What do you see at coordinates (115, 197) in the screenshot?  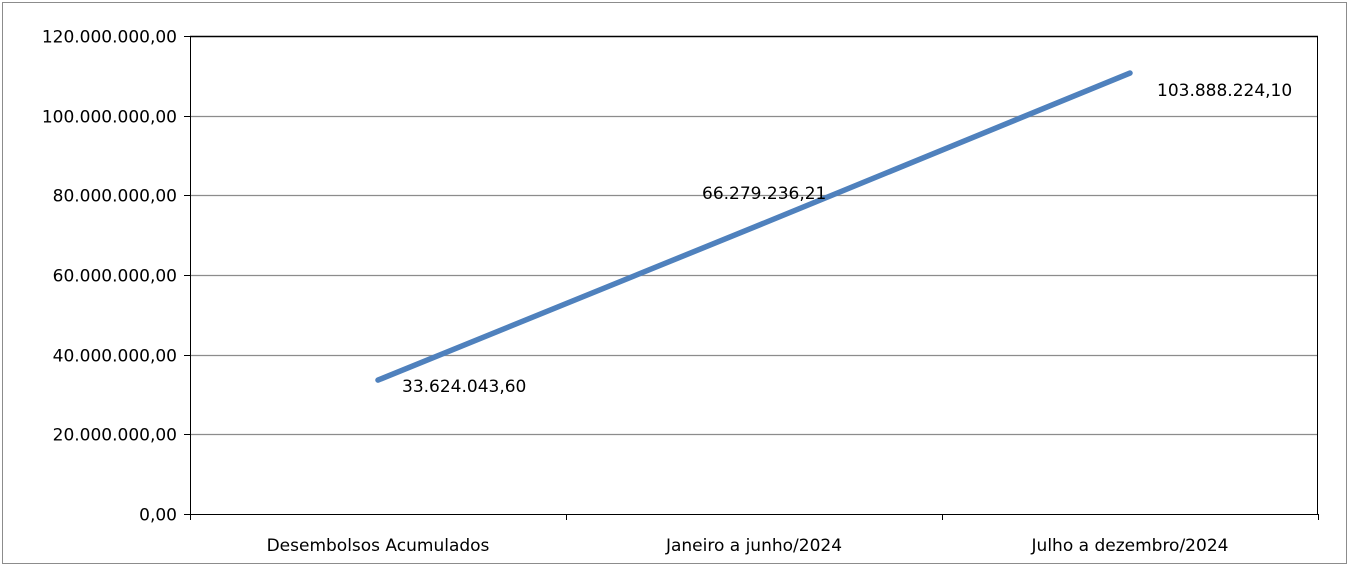 I see `y-tick-label: 80.000.000,00` at bounding box center [115, 197].